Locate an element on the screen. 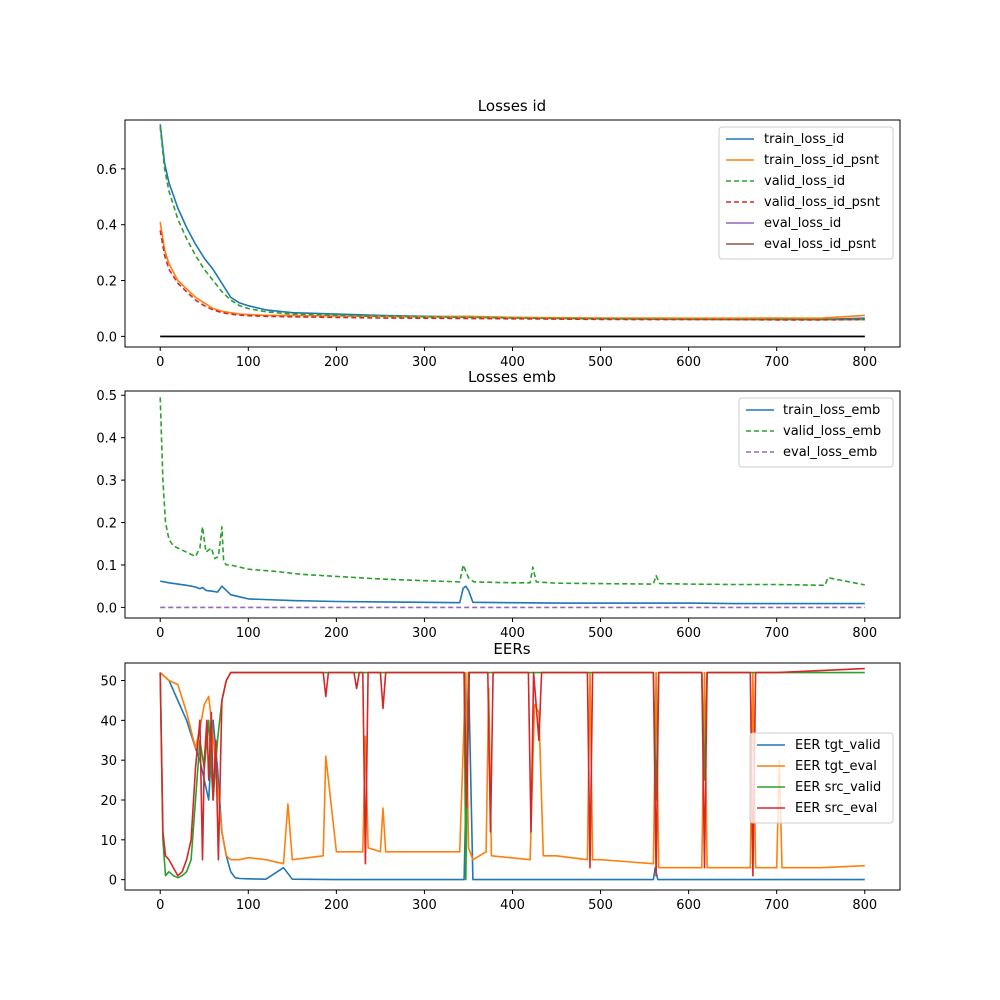 The width and height of the screenshot is (1000, 1000). legend-label: eval_loss_id is located at coordinates (802, 223).